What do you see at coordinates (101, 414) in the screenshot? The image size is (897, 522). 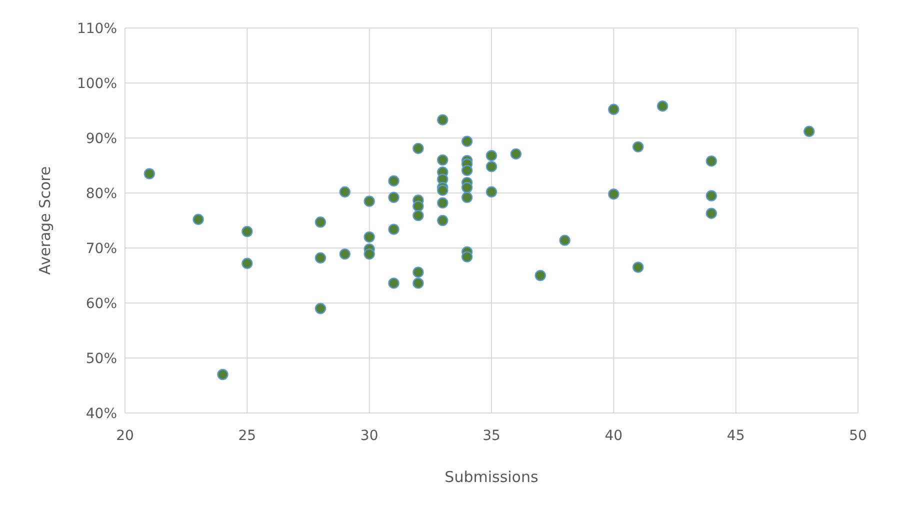 I see `y-tick-label: 40%` at bounding box center [101, 414].